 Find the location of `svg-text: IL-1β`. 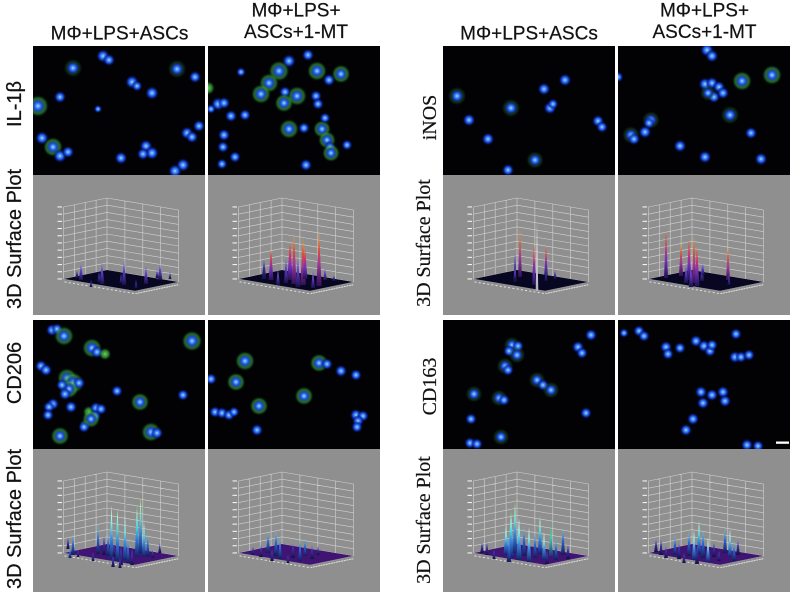

svg-text: IL-1β is located at coordinates (15, 104).